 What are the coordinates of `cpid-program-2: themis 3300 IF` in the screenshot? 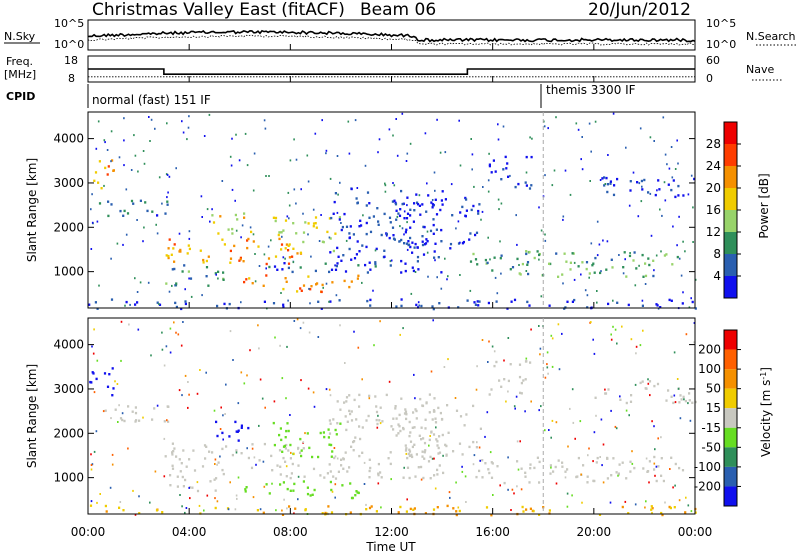 It's located at (591, 90).